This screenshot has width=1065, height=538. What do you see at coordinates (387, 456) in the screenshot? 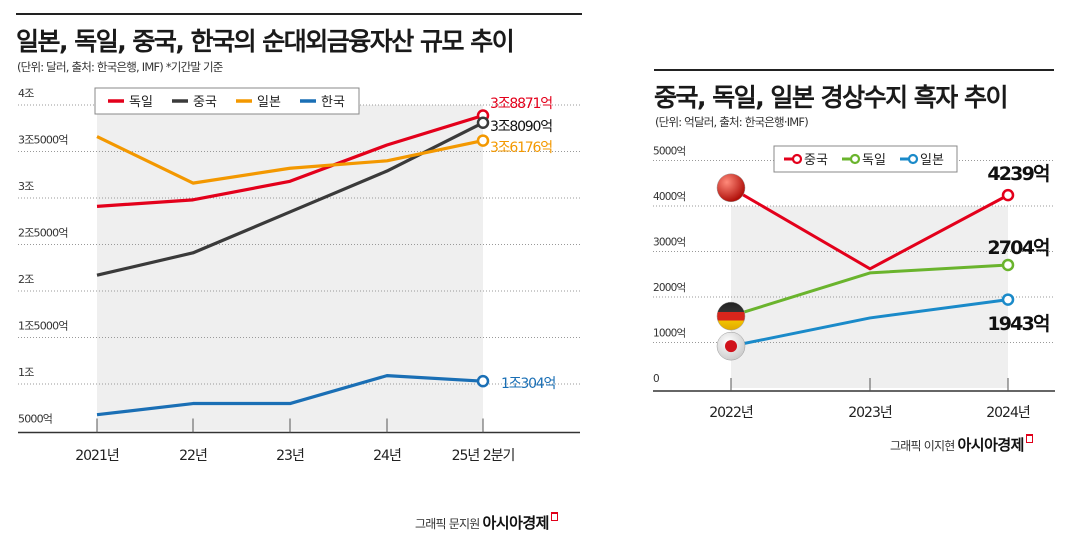
I see `x-tick-label: 24년` at bounding box center [387, 456].